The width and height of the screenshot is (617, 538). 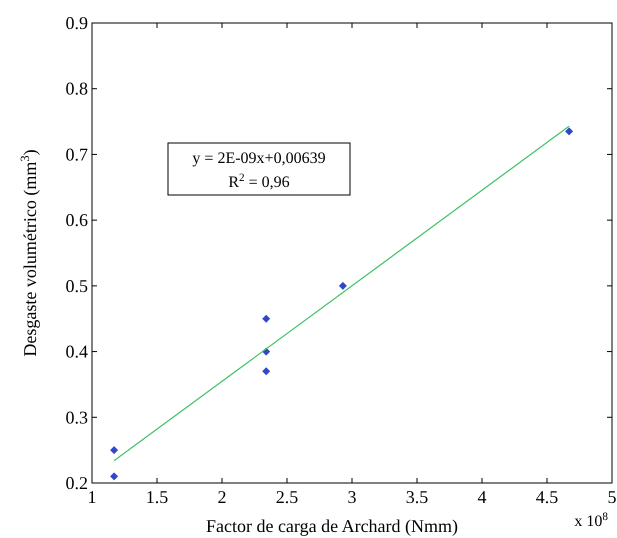 I want to click on y-tick-label: 0.9, so click(x=77, y=23).